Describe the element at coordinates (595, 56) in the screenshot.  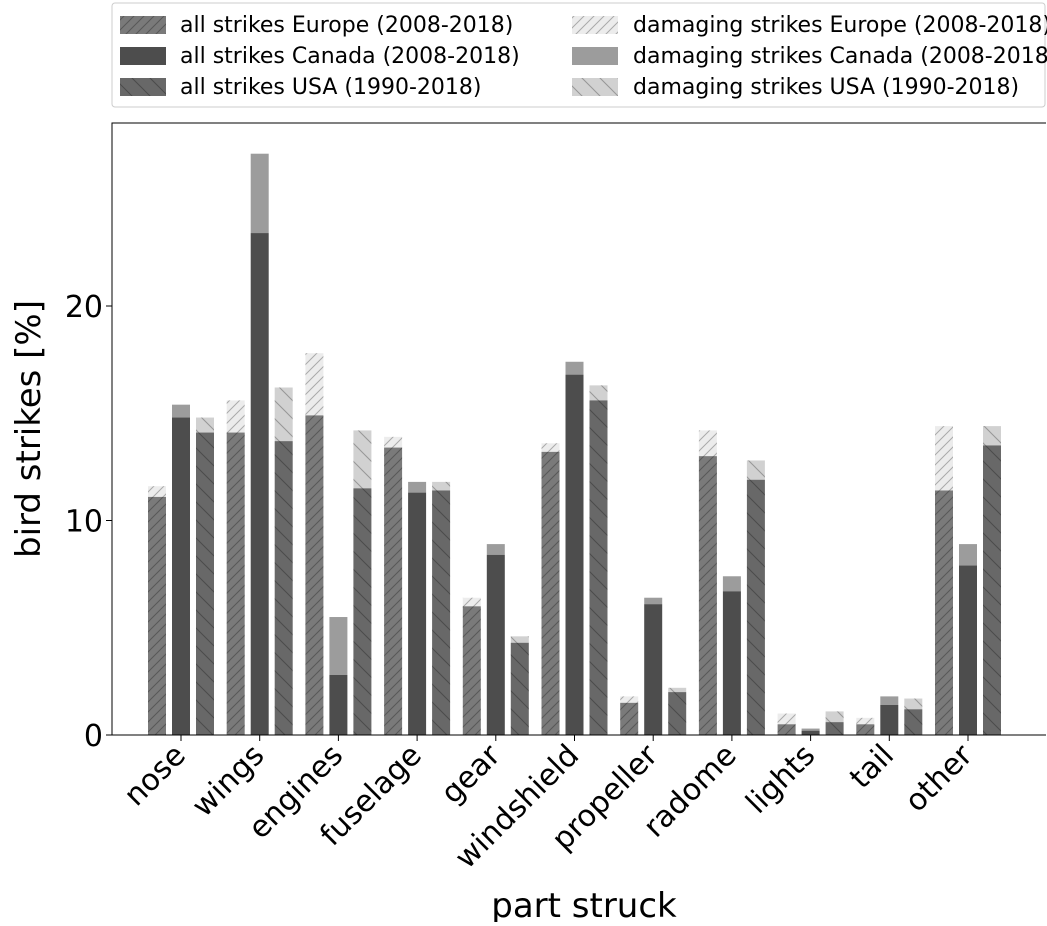
I see `legend-swatch-damaging-strikes-canada-2008-2018` at that location.